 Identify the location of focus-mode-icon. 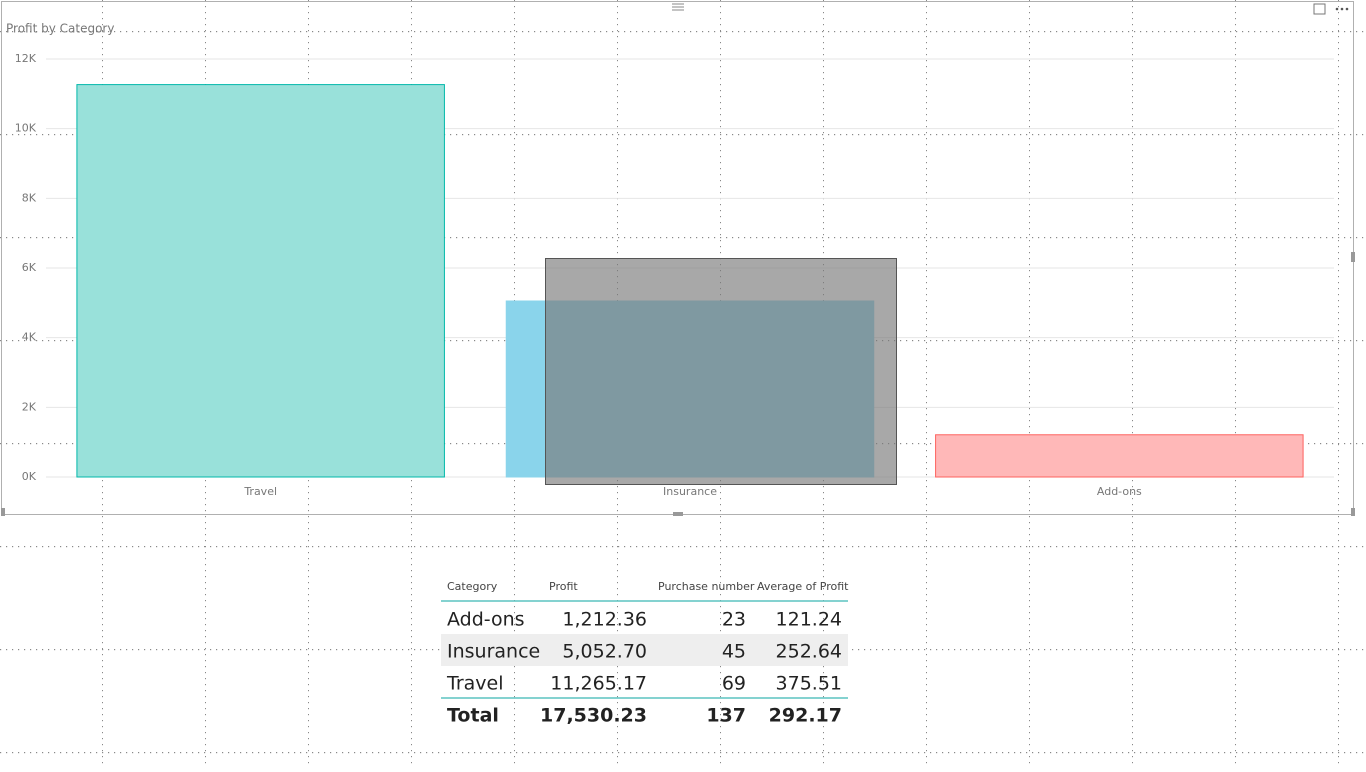
(1319, 9).